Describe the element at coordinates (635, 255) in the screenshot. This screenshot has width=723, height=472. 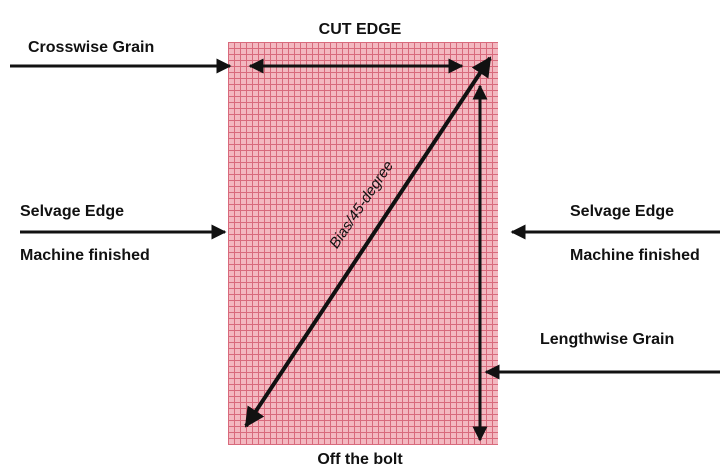
I see `machine-right-label: Machine finished` at that location.